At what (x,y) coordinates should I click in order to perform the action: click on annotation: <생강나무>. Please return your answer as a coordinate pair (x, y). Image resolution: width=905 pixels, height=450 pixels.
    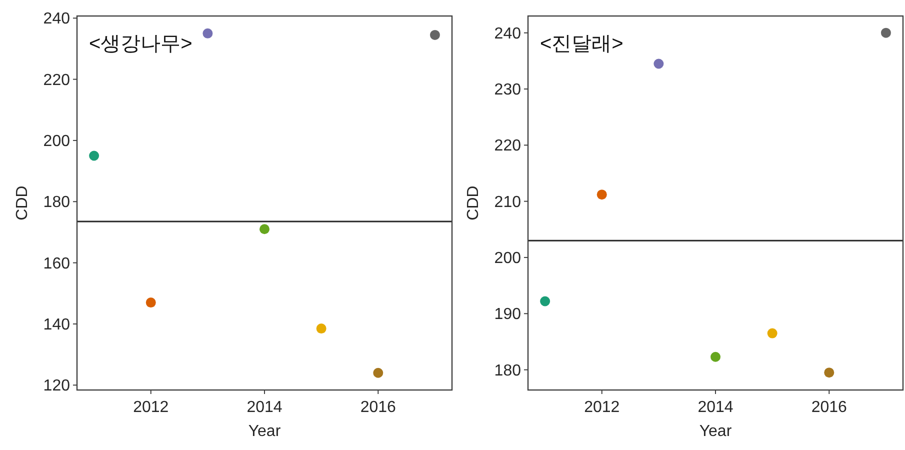
    Looking at the image, I should click on (140, 44).